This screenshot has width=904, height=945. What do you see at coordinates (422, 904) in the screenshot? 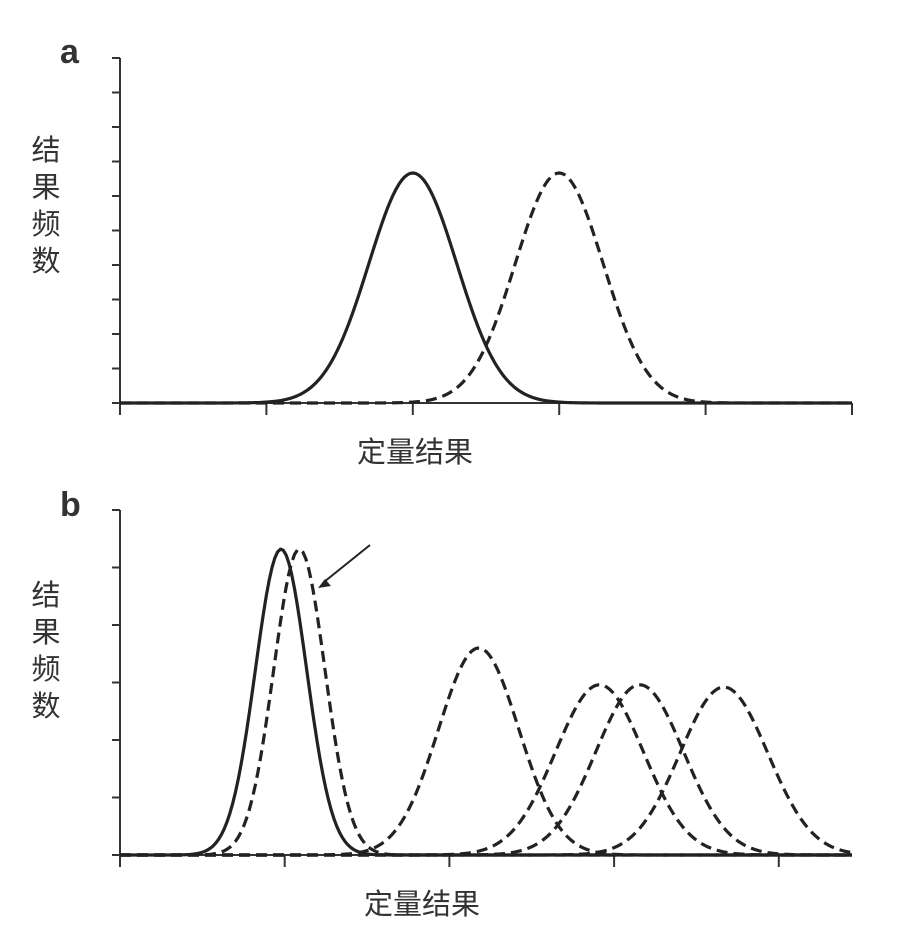
I see `panel-b-x-axis-title: 定量结果` at bounding box center [422, 904].